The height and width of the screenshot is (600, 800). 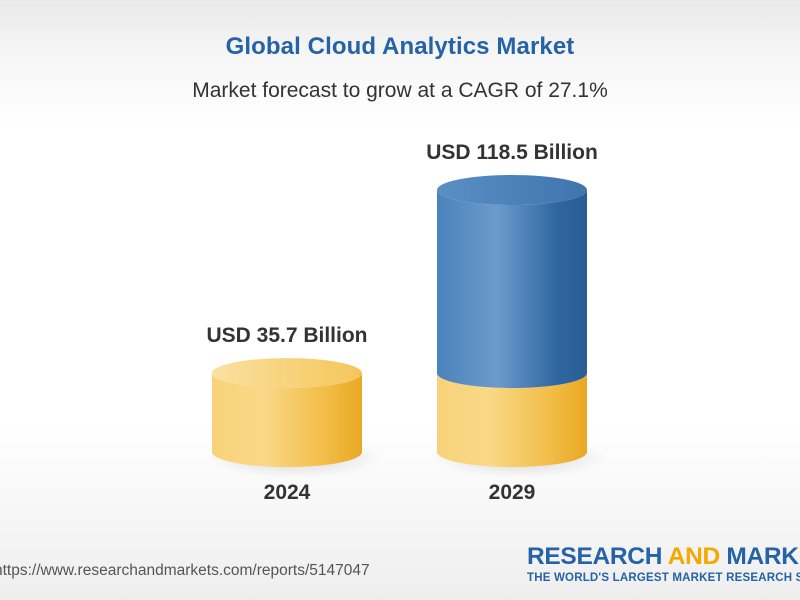 What do you see at coordinates (693, 556) in the screenshot?
I see `logo-word-and: AND` at bounding box center [693, 556].